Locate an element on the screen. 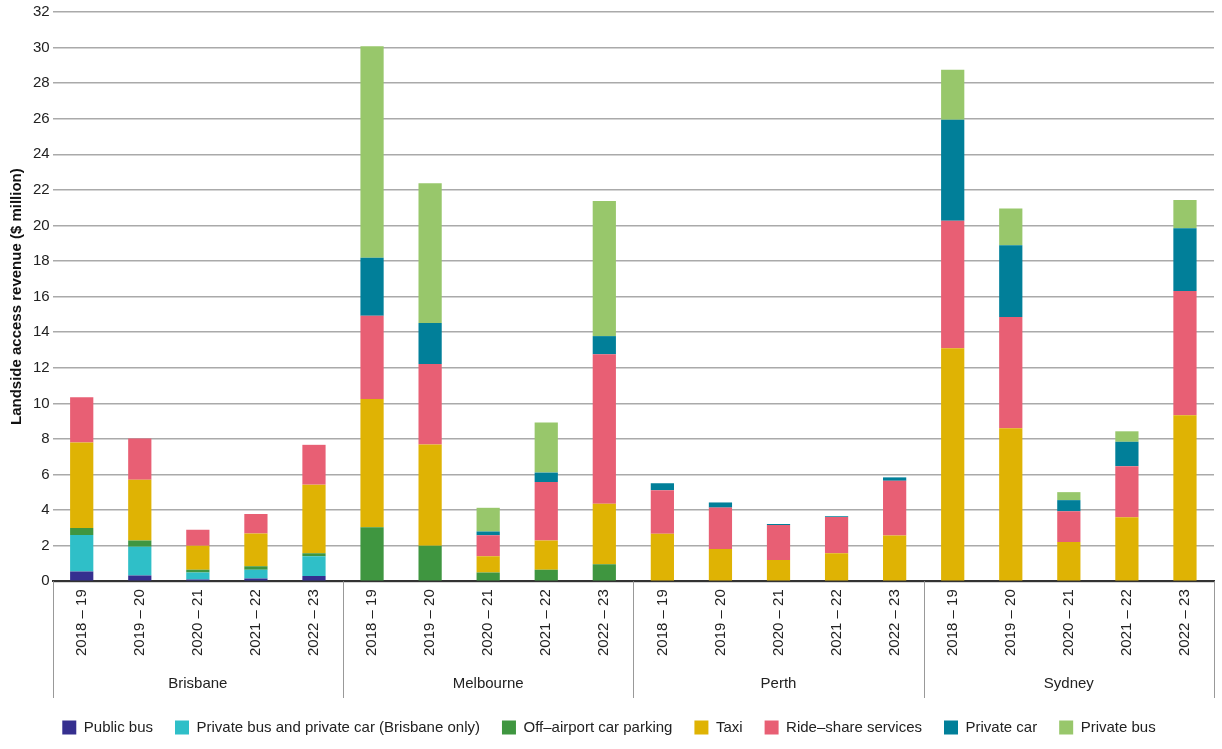  y-tick-label: 26 is located at coordinates (41, 117).